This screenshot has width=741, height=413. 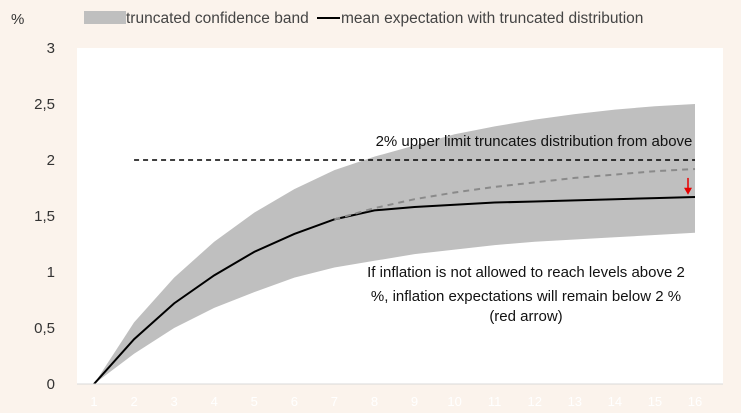 I want to click on y-tick-label: 2, so click(x=51, y=160).